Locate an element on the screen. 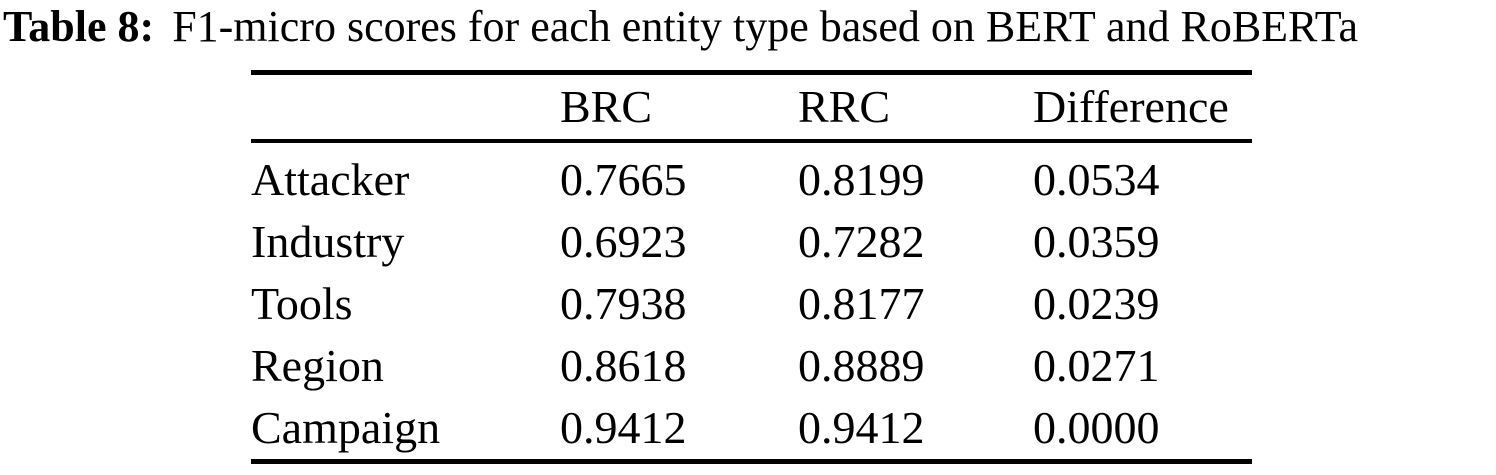  header-row: BRC RRC Difference is located at coordinates (751, 107).